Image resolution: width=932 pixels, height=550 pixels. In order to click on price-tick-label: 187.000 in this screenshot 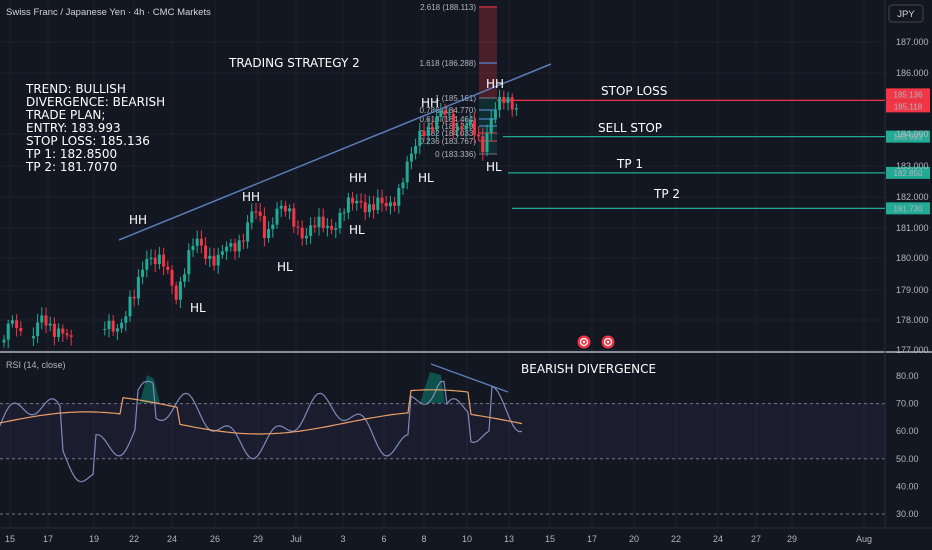, I will do `click(912, 42)`.